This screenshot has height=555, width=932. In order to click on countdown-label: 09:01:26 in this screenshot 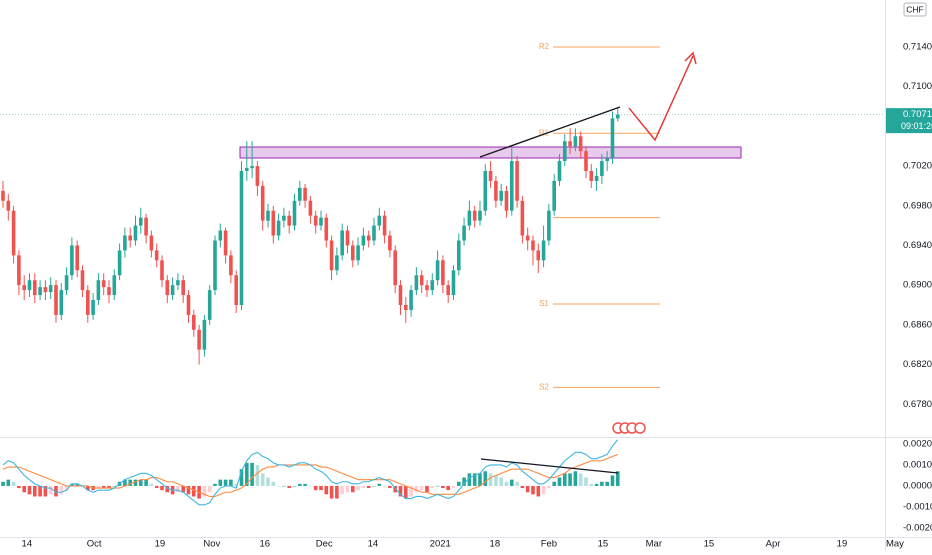, I will do `click(916, 126)`.